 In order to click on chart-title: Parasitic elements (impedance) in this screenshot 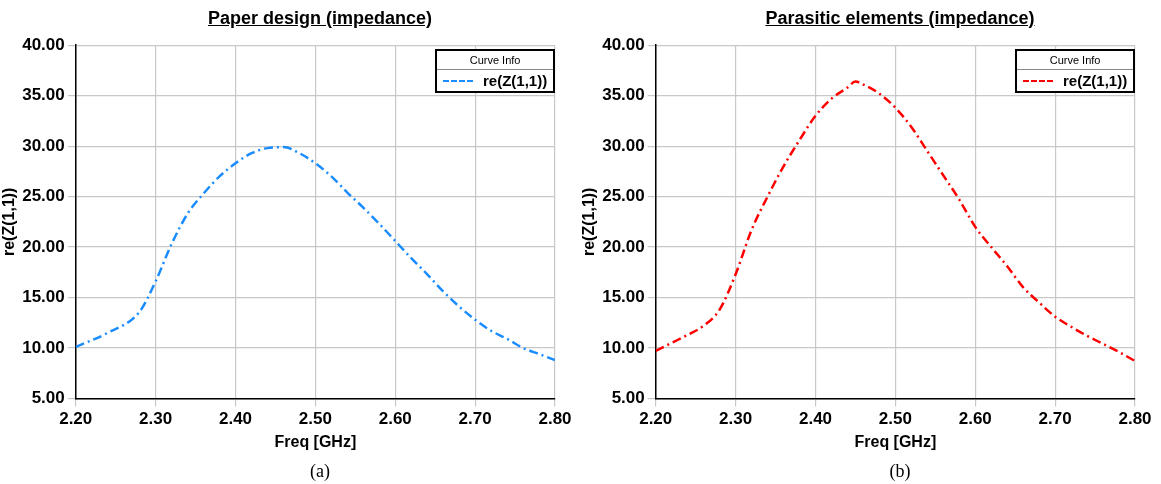, I will do `click(900, 18)`.